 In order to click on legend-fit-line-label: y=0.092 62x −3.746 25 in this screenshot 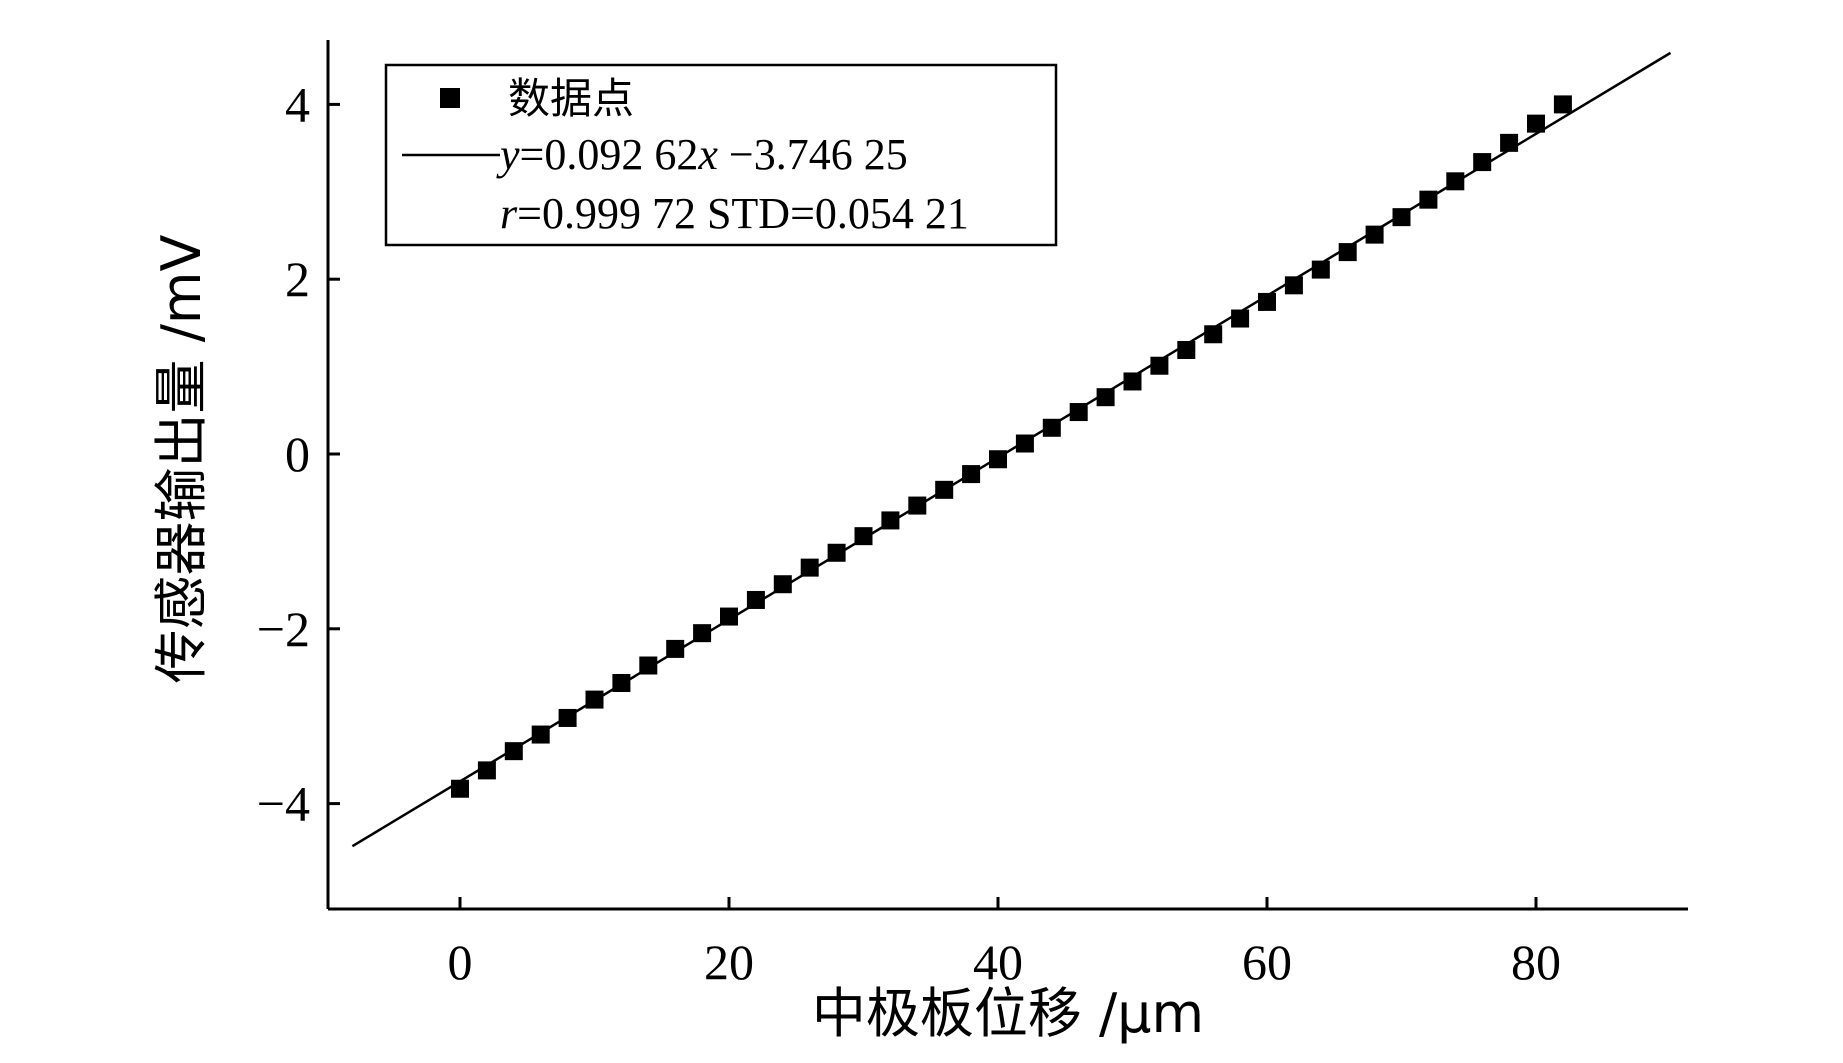, I will do `click(702, 154)`.